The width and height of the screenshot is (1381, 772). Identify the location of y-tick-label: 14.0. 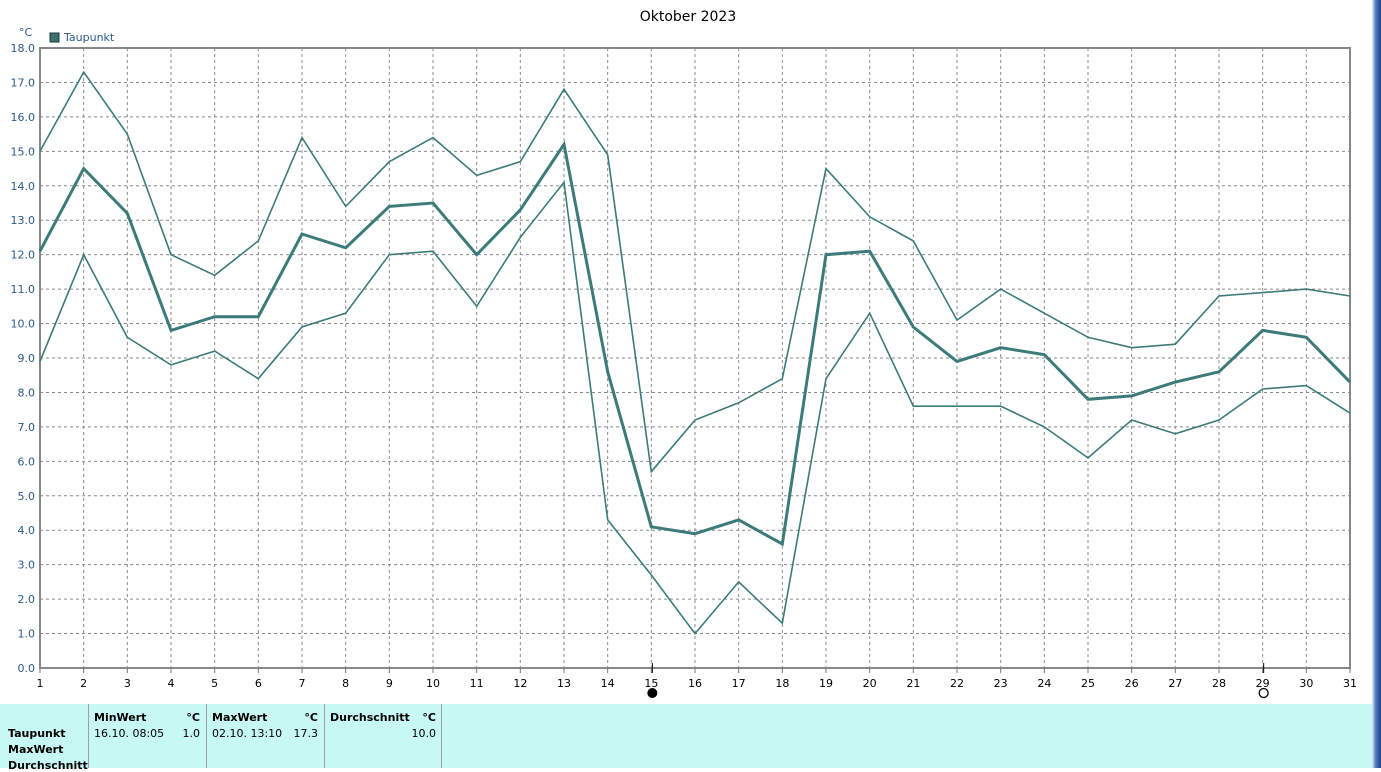
(23, 186).